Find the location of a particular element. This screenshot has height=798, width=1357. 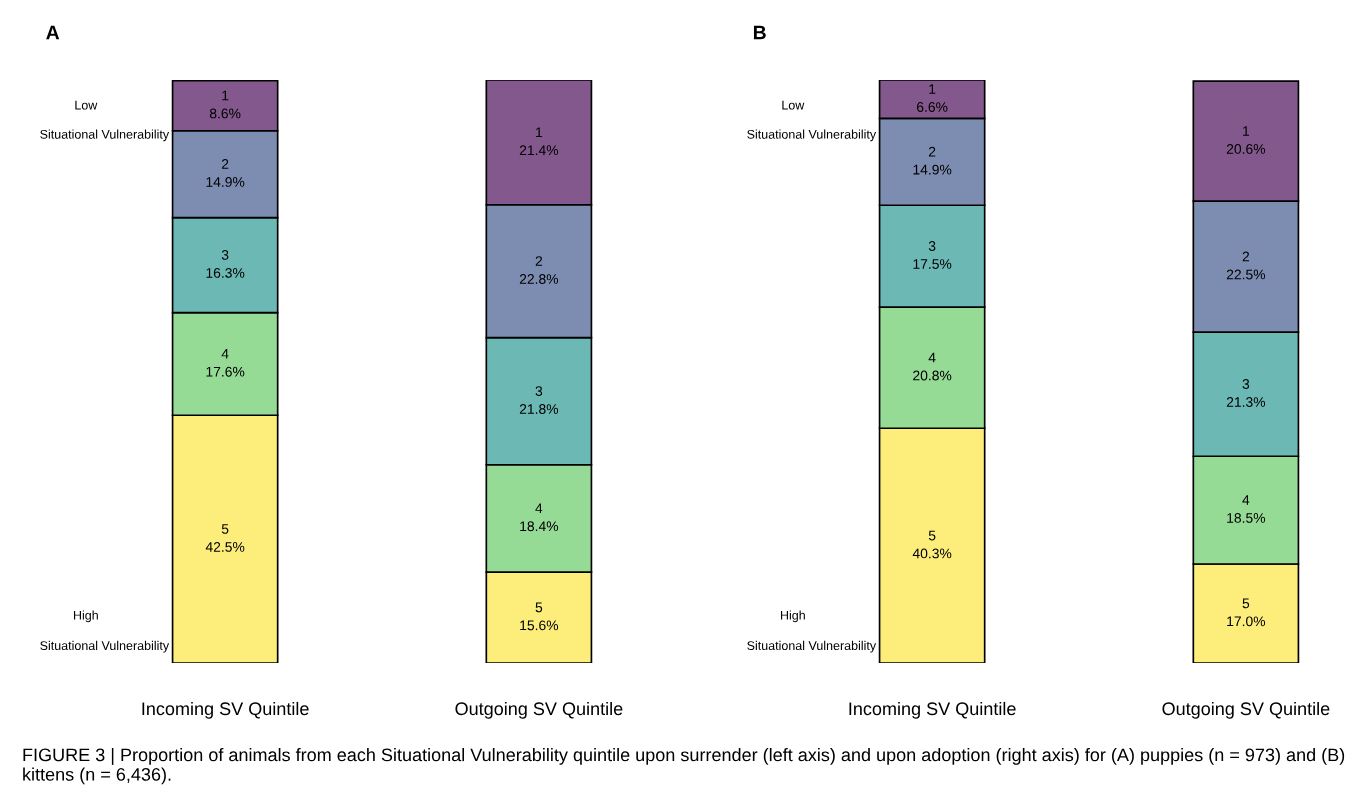

data-label: 22.8% is located at coordinates (539, 279).